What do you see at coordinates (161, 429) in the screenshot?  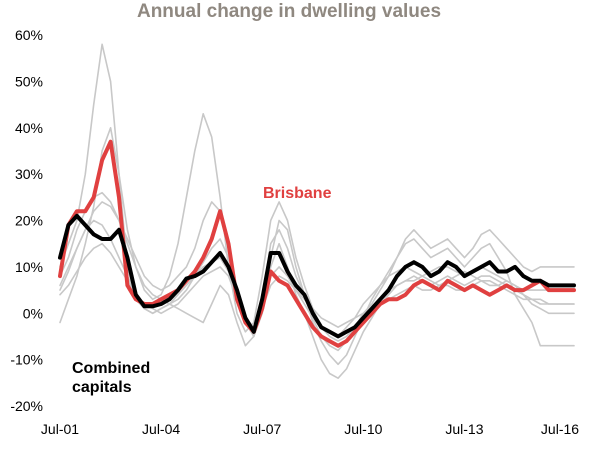 I see `x-tick-label: Jul-04` at bounding box center [161, 429].